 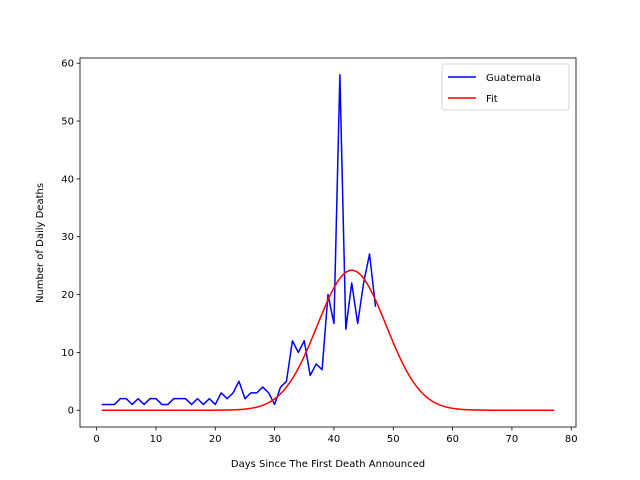 What do you see at coordinates (40, 243) in the screenshot?
I see `y-axis-label: Number of Daily Deaths` at bounding box center [40, 243].